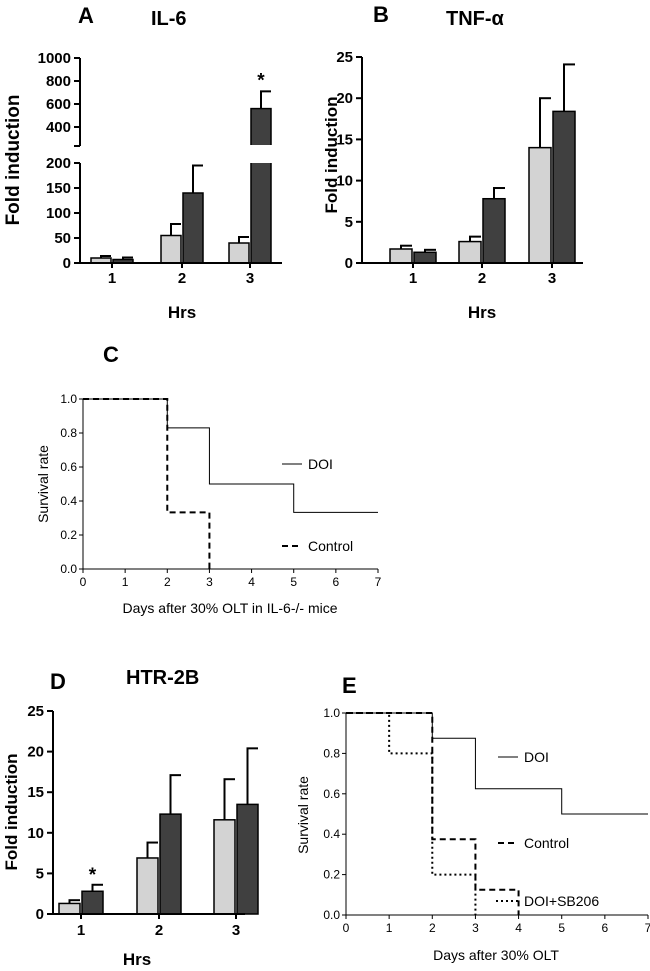  Describe the element at coordinates (251, 582) in the screenshot. I see `panel-c-xtick-label-4: 4` at that location.